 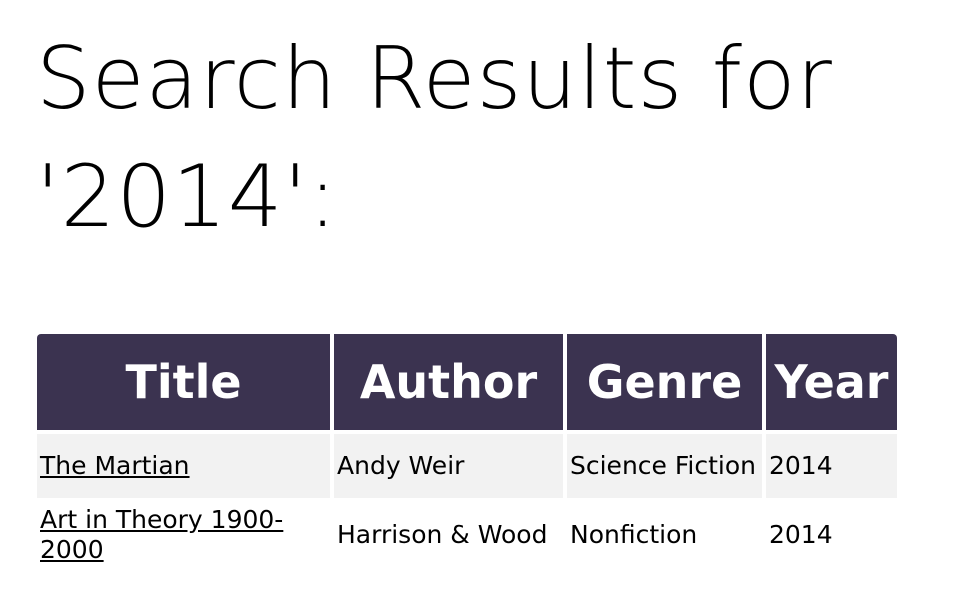 What do you see at coordinates (448, 535) in the screenshot?
I see `author-cell: Harrison & Wood` at bounding box center [448, 535].